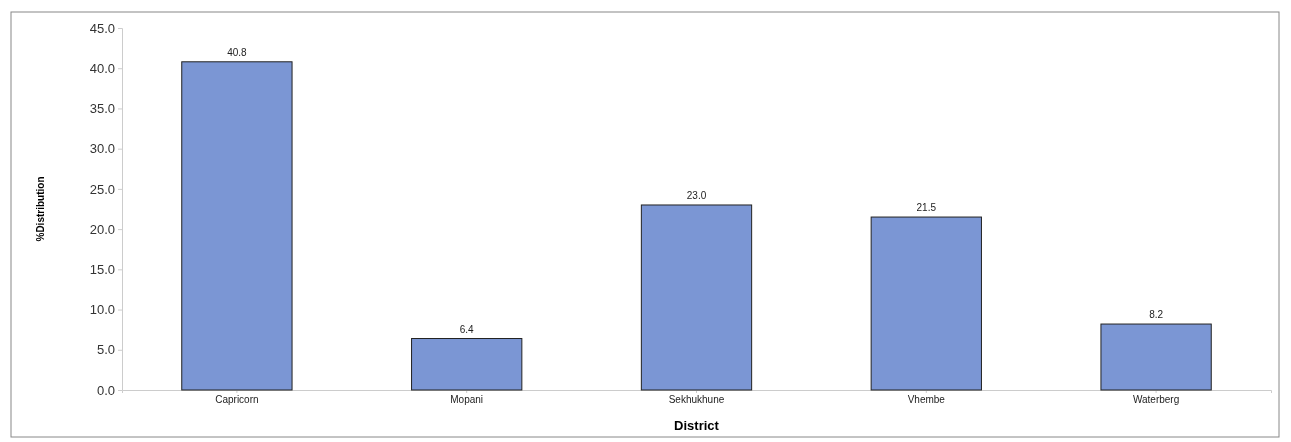  I want to click on data-label: 40.8, so click(237, 52).